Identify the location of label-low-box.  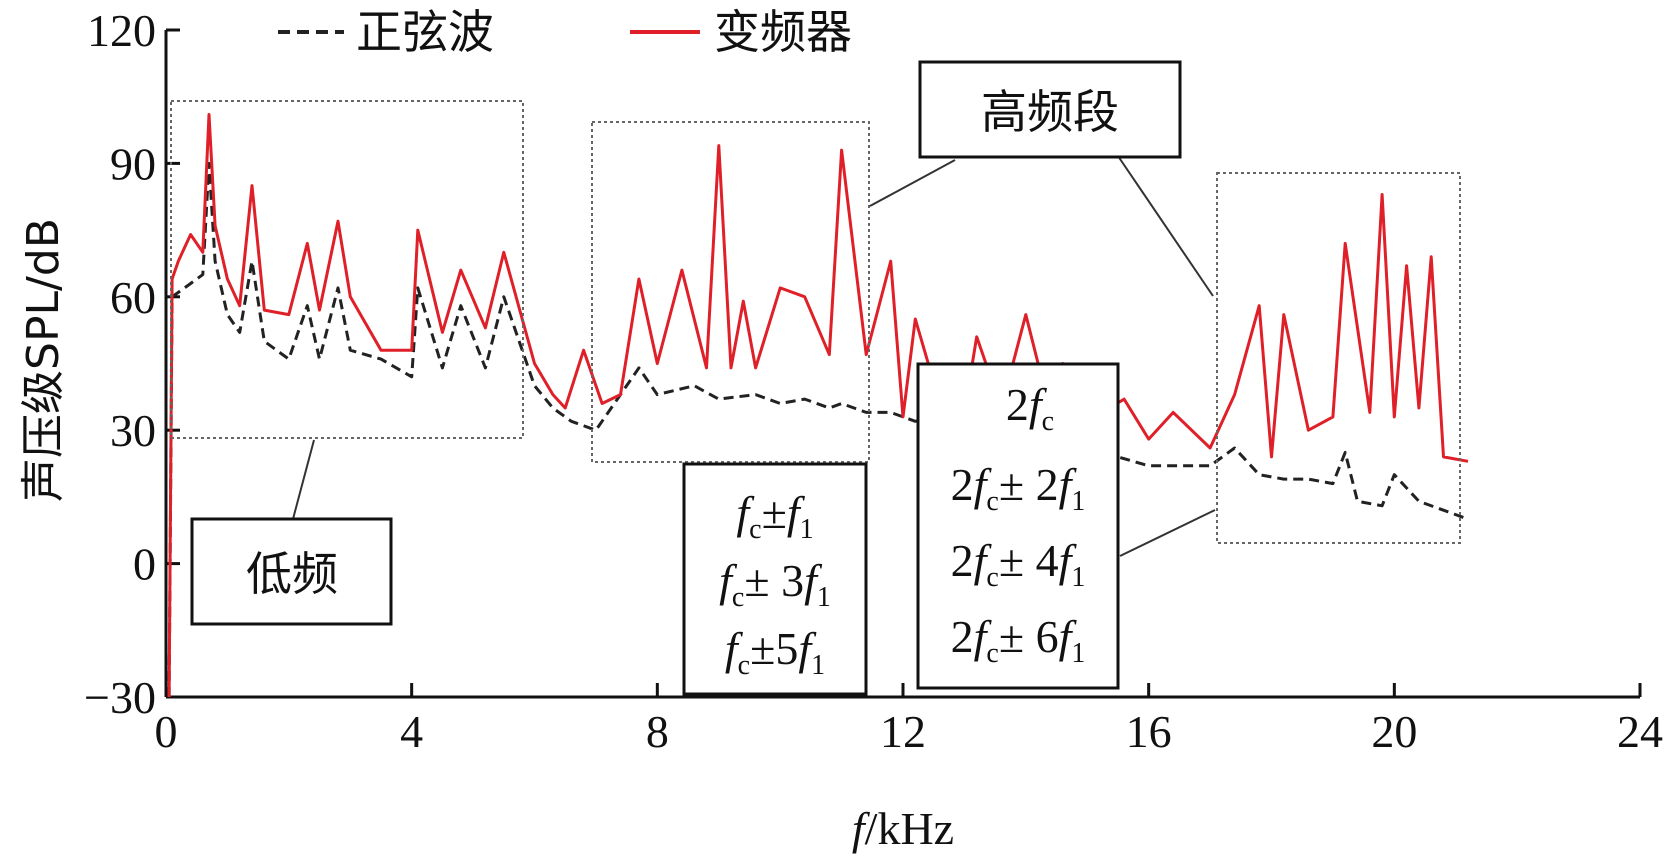
(291, 571).